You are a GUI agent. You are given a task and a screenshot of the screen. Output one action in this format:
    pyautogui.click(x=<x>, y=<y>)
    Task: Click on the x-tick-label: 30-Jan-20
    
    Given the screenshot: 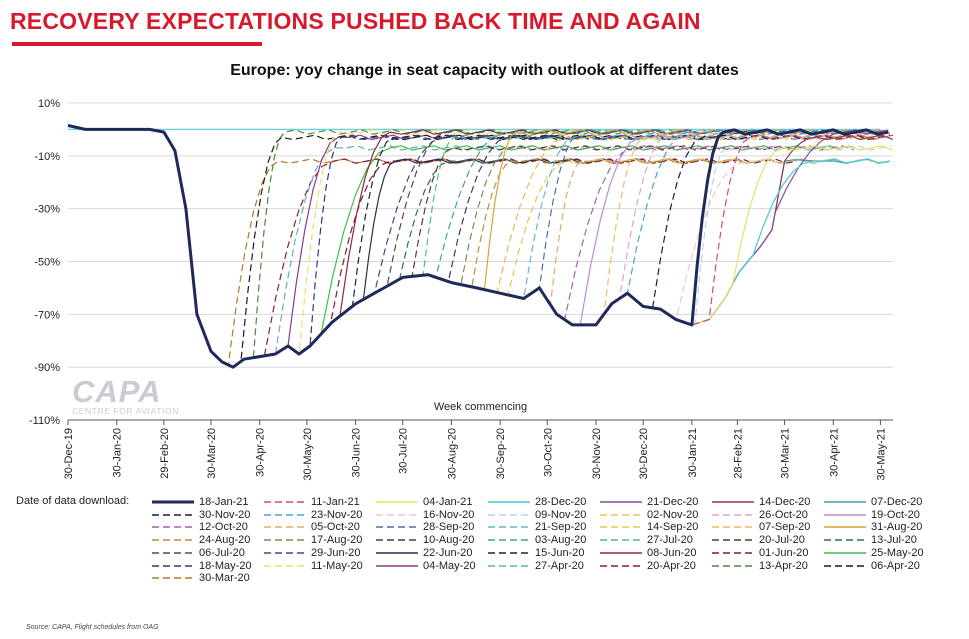 What is the action you would take?
    pyautogui.click(x=118, y=453)
    